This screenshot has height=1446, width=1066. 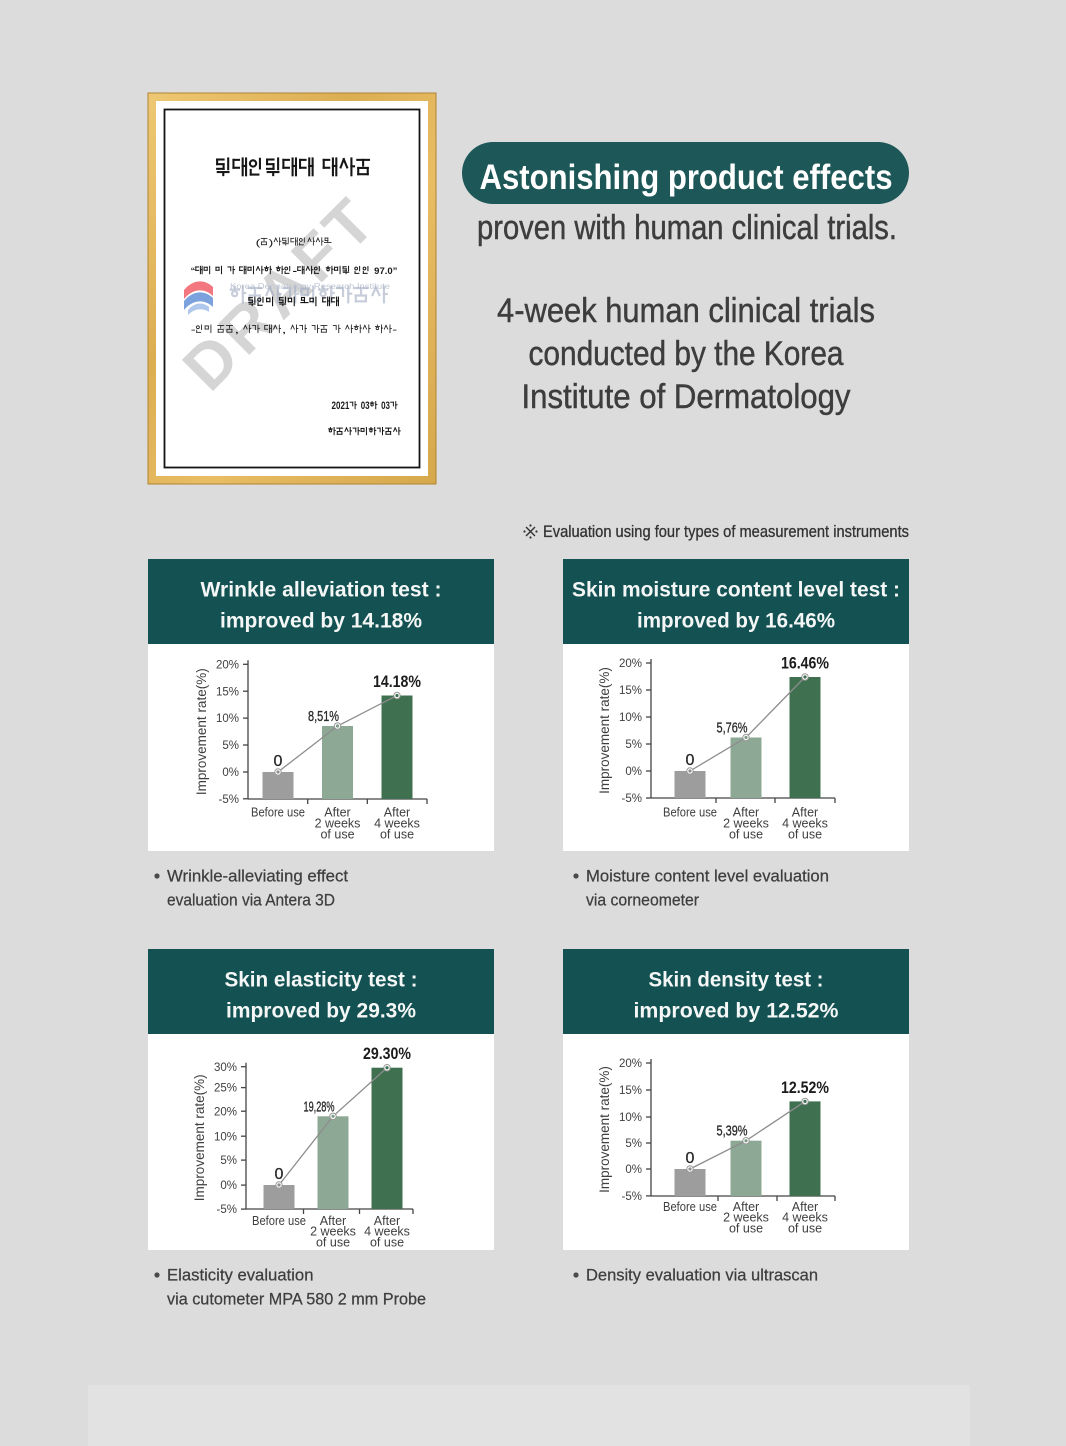 What do you see at coordinates (686, 177) in the screenshot?
I see `svg-text: Astonishing product effects` at bounding box center [686, 177].